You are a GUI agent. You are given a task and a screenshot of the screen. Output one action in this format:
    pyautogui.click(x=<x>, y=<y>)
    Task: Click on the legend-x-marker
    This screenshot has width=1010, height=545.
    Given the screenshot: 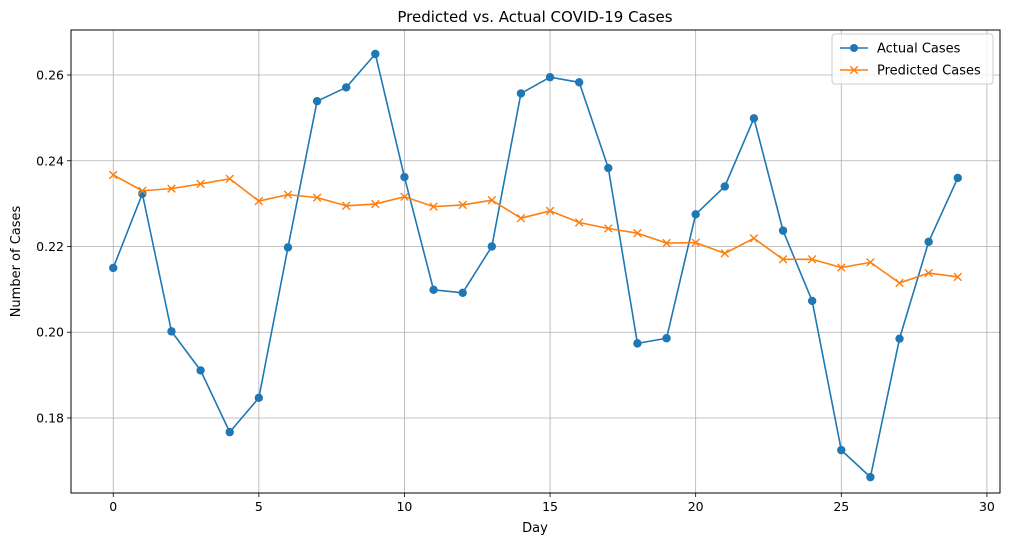 What is the action you would take?
    pyautogui.click(x=854, y=70)
    